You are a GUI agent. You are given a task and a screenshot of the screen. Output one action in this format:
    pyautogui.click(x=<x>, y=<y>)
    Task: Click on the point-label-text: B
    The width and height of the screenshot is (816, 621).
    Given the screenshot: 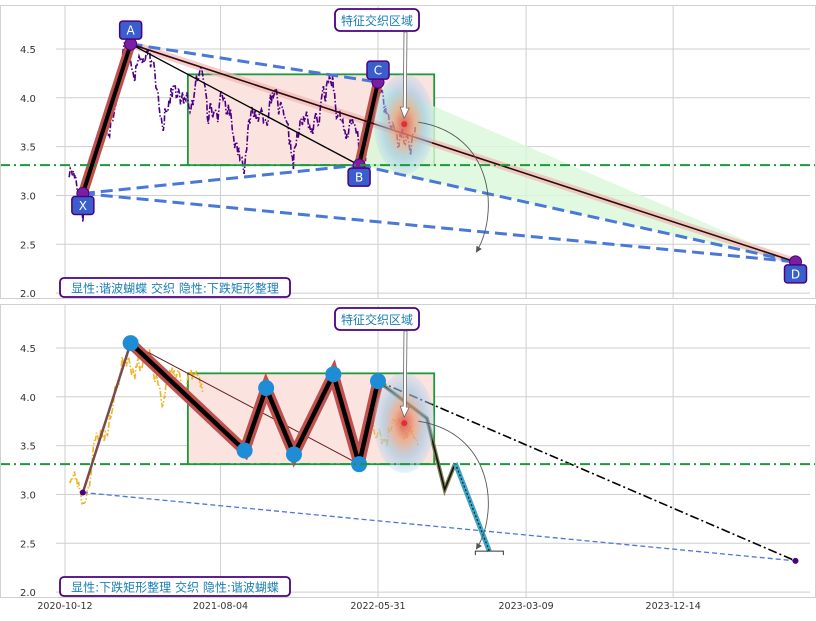 What is the action you would take?
    pyautogui.click(x=359, y=178)
    